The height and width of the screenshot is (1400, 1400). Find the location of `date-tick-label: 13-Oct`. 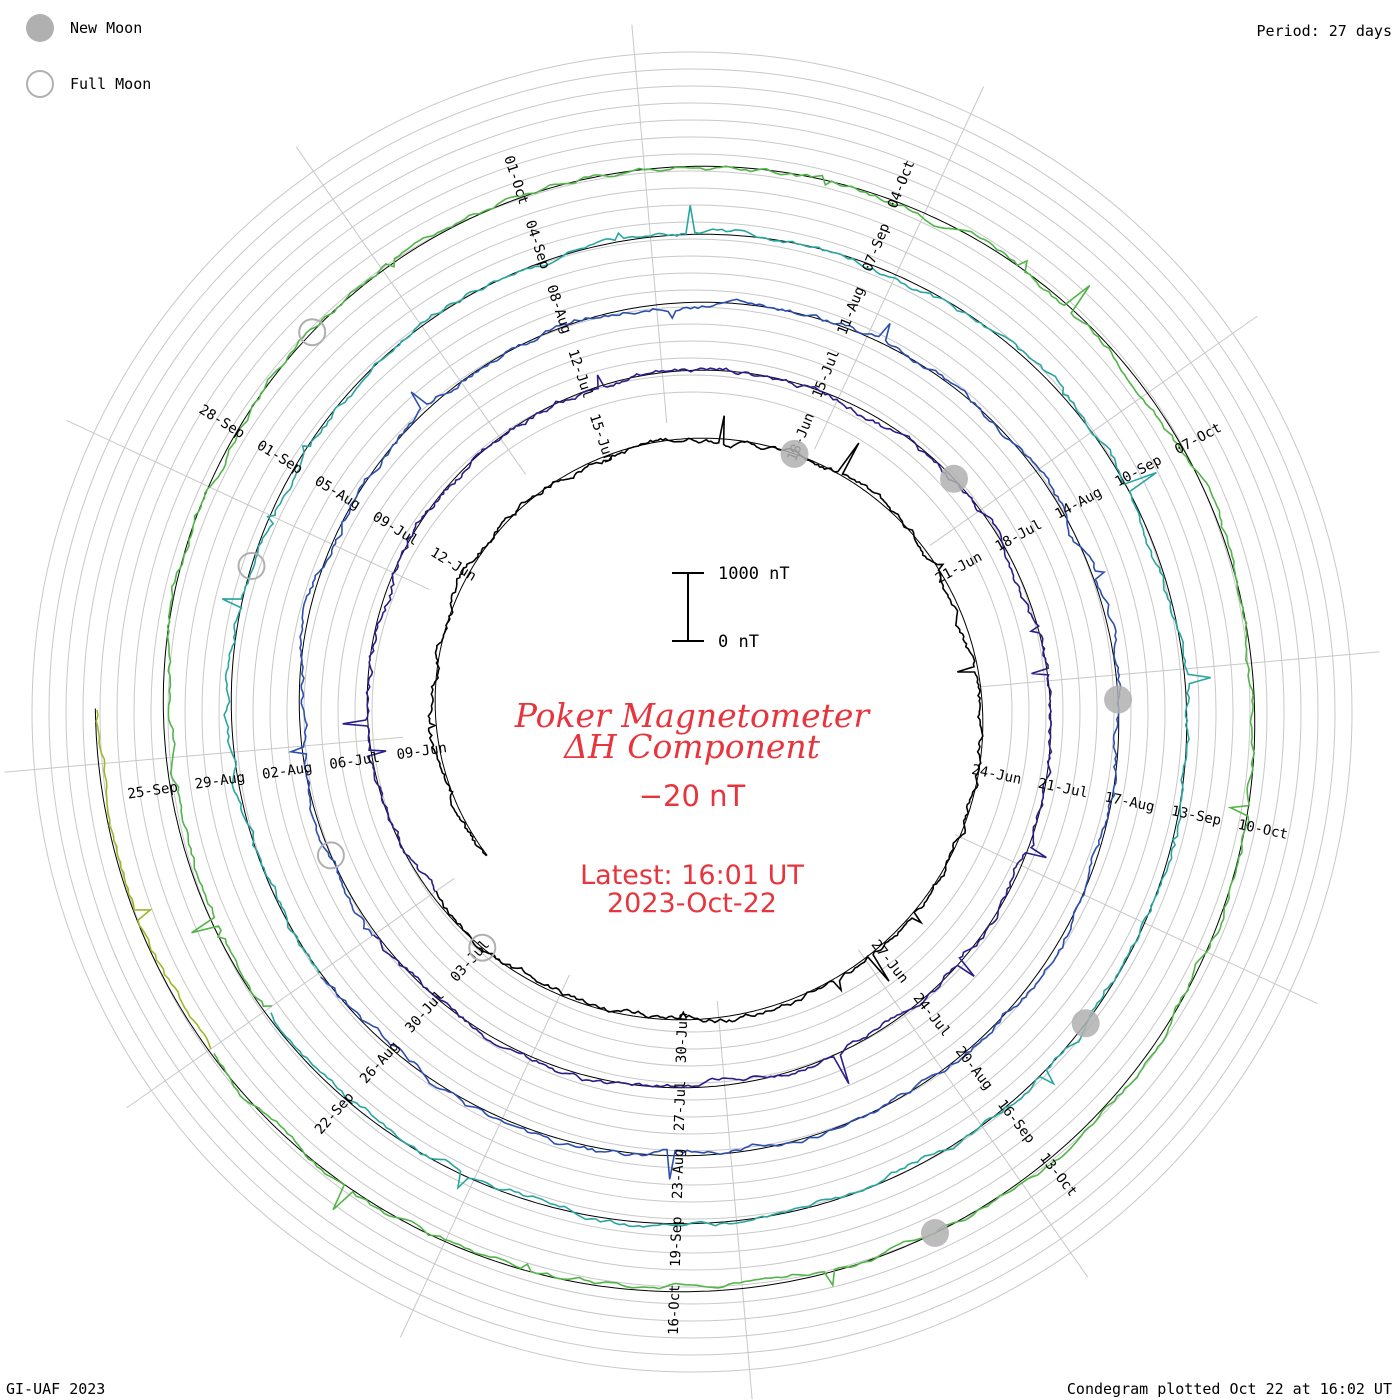

date-tick-label: 13-Oct is located at coordinates (1058, 1175).